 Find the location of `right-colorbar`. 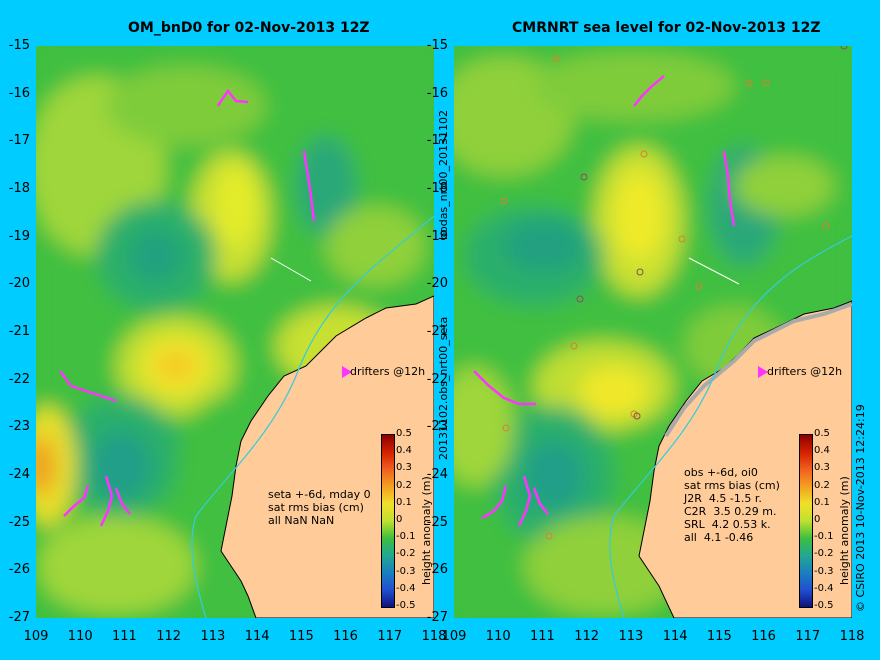

right-colorbar is located at coordinates (806, 521).